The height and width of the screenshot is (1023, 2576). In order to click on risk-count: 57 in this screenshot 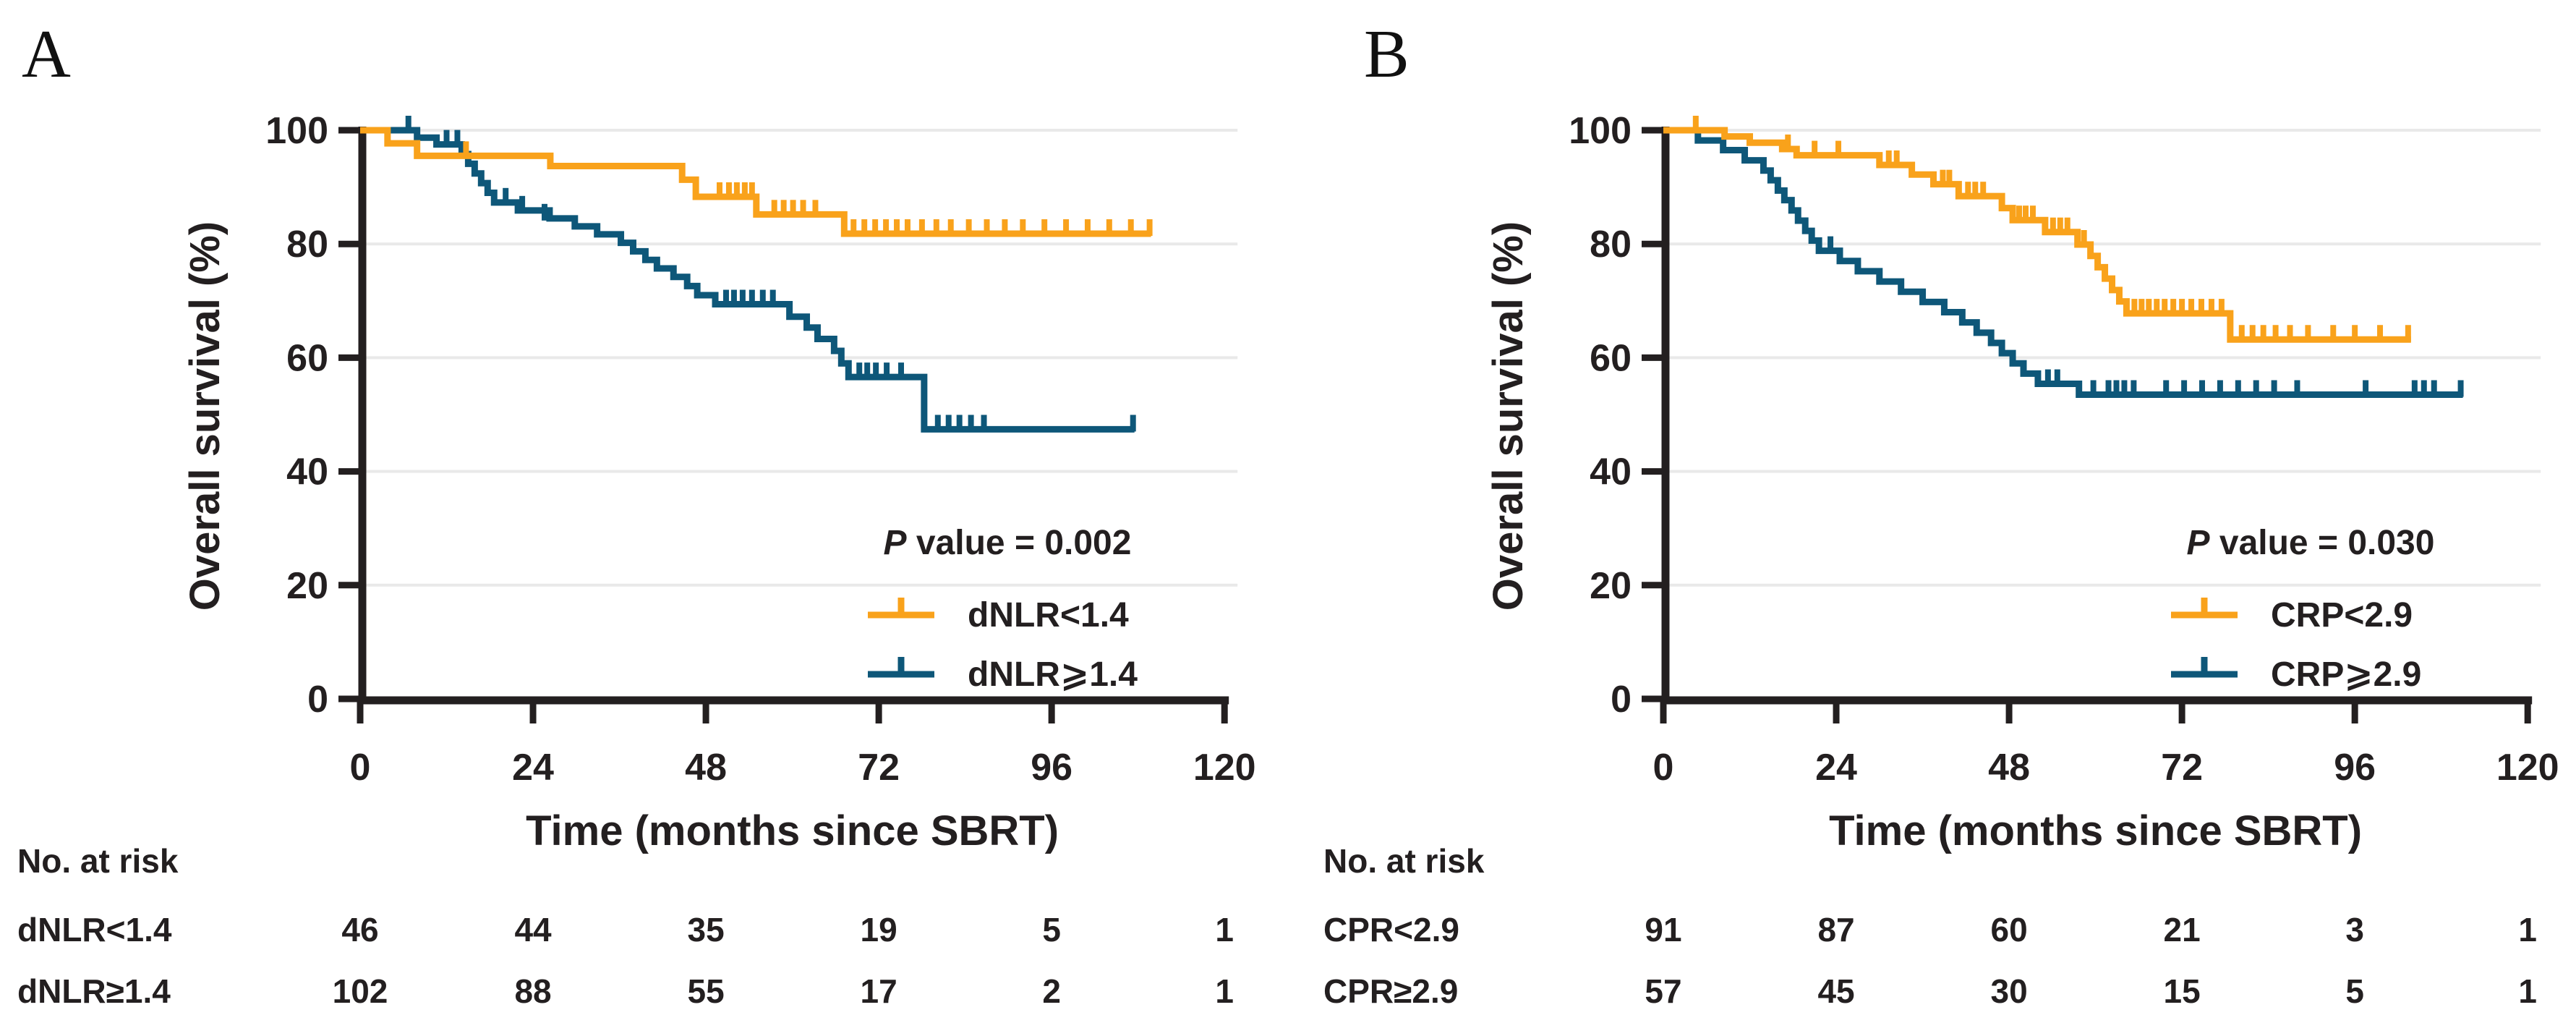, I will do `click(1663, 991)`.